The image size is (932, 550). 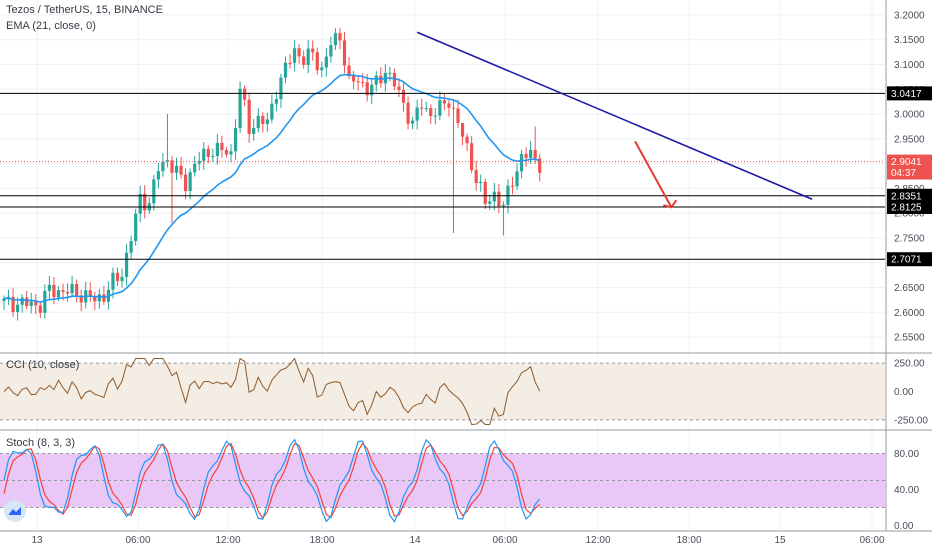 What do you see at coordinates (272, 480) in the screenshot?
I see `stoch-k-line` at bounding box center [272, 480].